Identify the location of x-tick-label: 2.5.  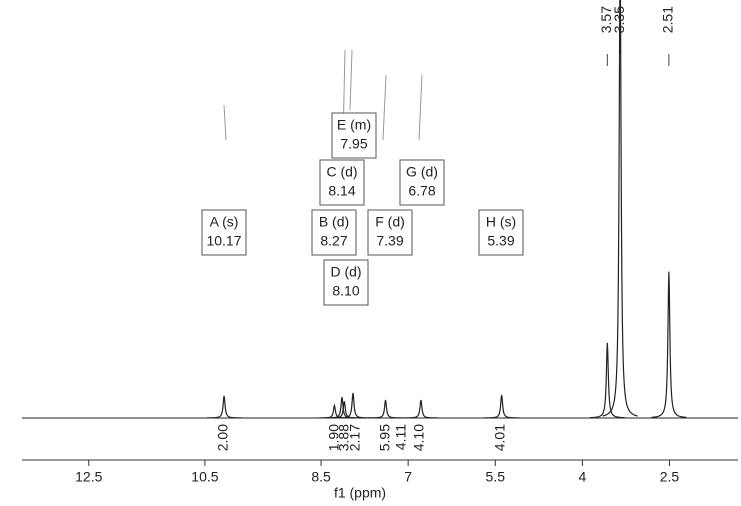
(670, 477).